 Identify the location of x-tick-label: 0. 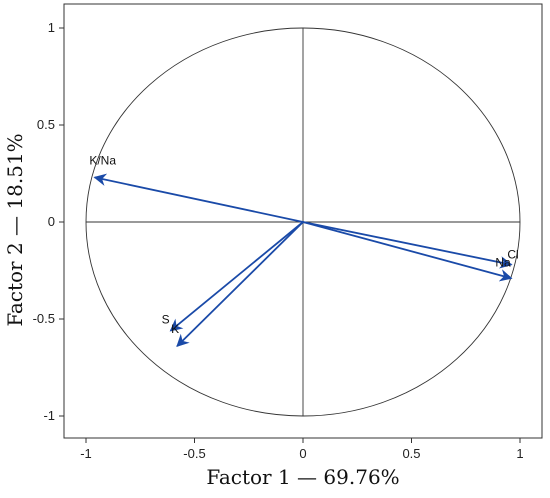
(302, 453).